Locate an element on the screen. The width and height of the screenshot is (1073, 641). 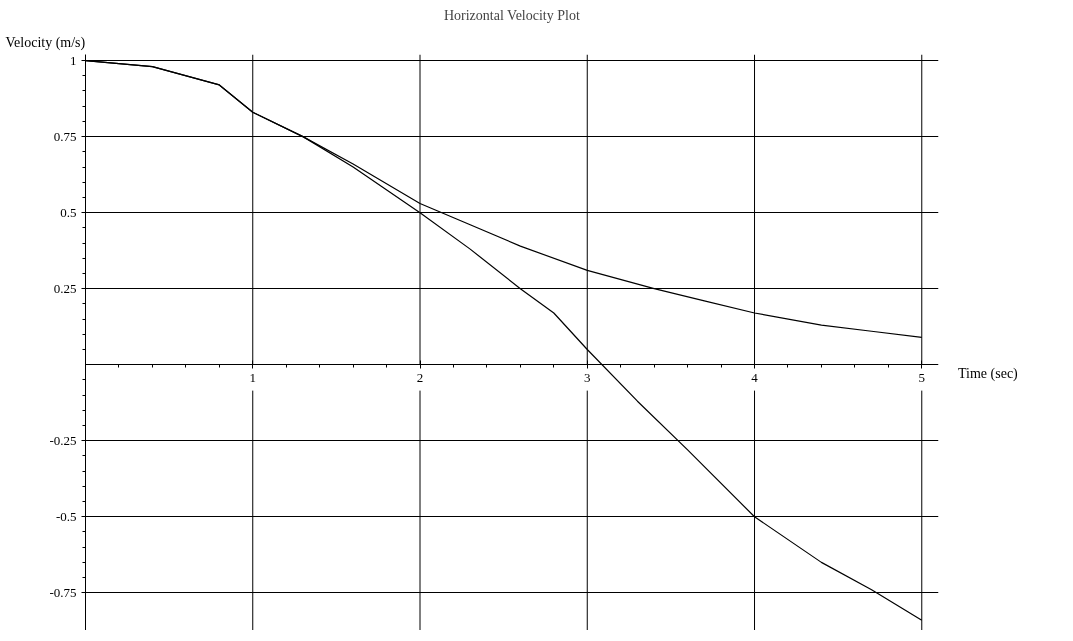
chart-title: Horizontal Velocity Plot is located at coordinates (511, 15).